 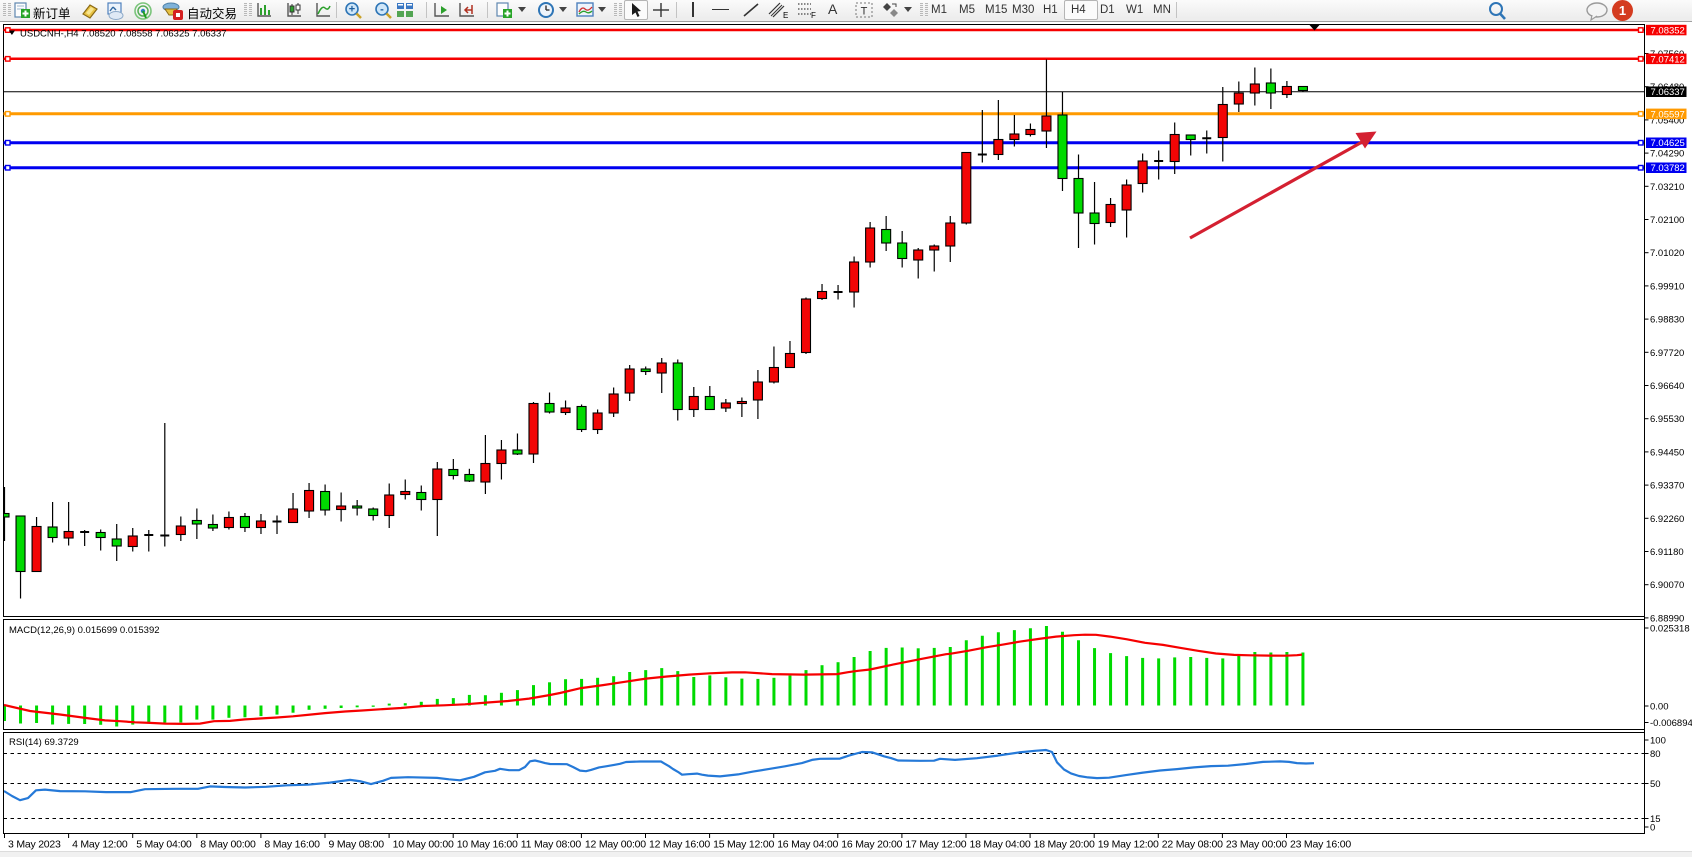 I want to click on svg-text: 10 May 16:00, so click(x=487, y=845).